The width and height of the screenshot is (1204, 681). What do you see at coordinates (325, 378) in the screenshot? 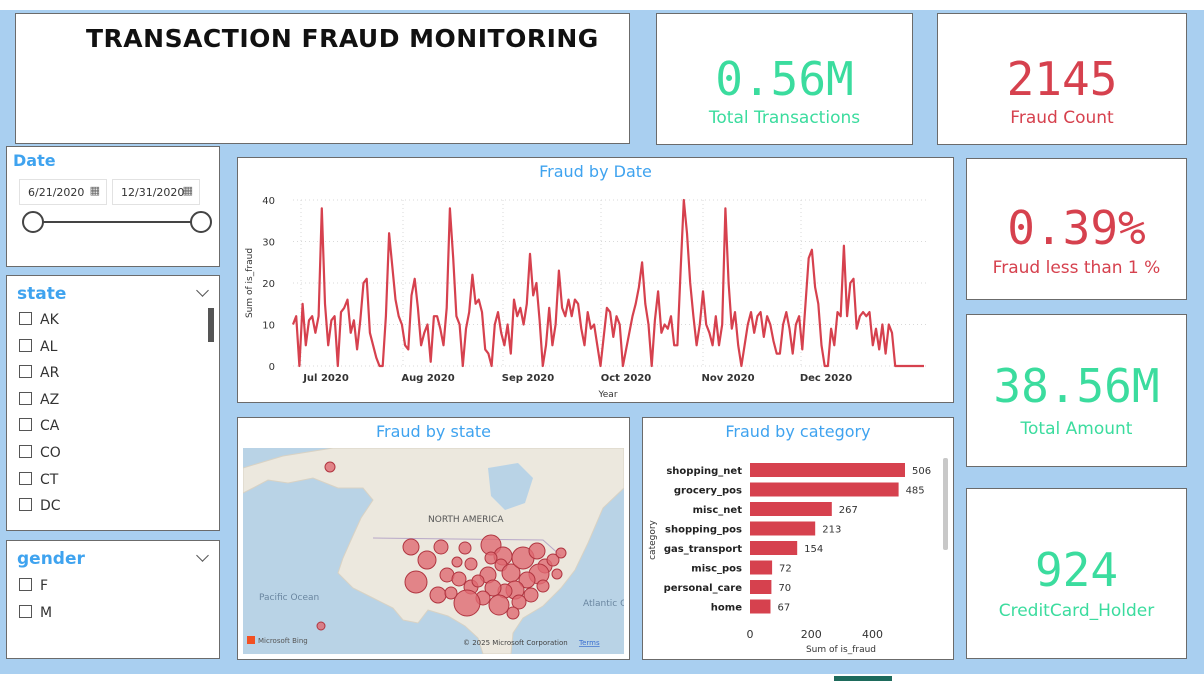
I see `x-tick-label: Jul 2020` at bounding box center [325, 378].